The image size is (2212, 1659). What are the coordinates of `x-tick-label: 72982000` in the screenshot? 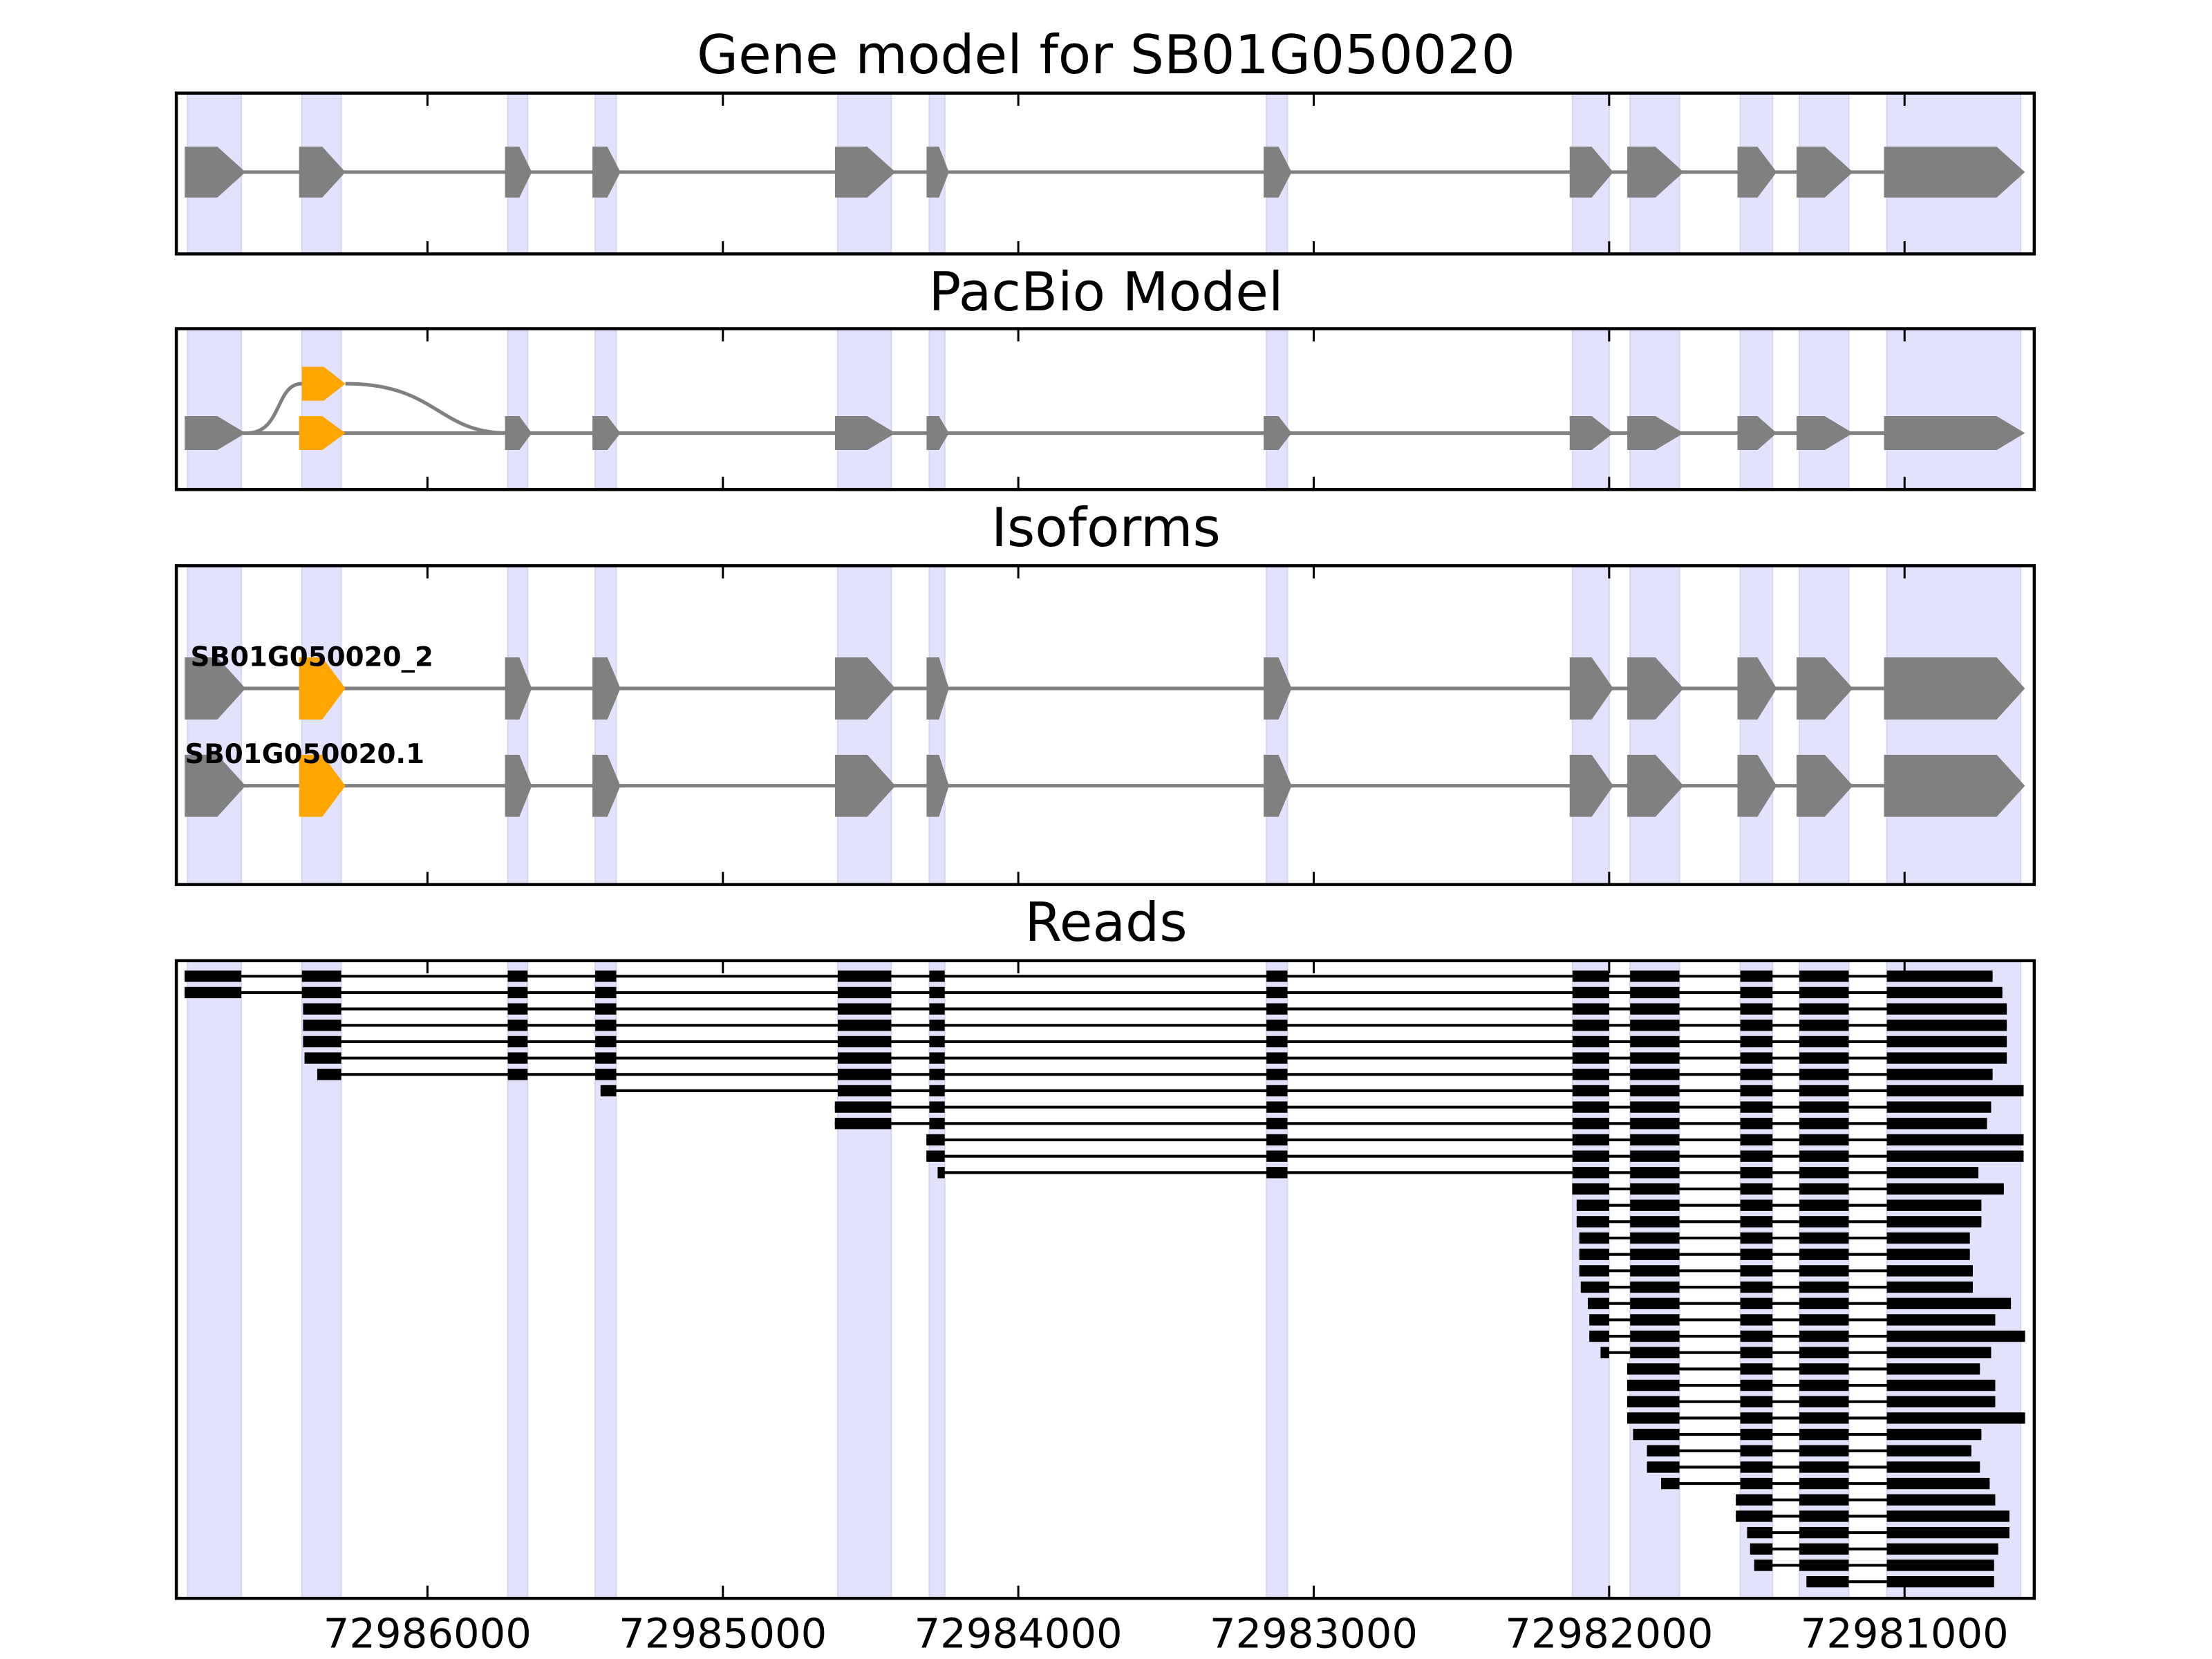 It's located at (1609, 1634).